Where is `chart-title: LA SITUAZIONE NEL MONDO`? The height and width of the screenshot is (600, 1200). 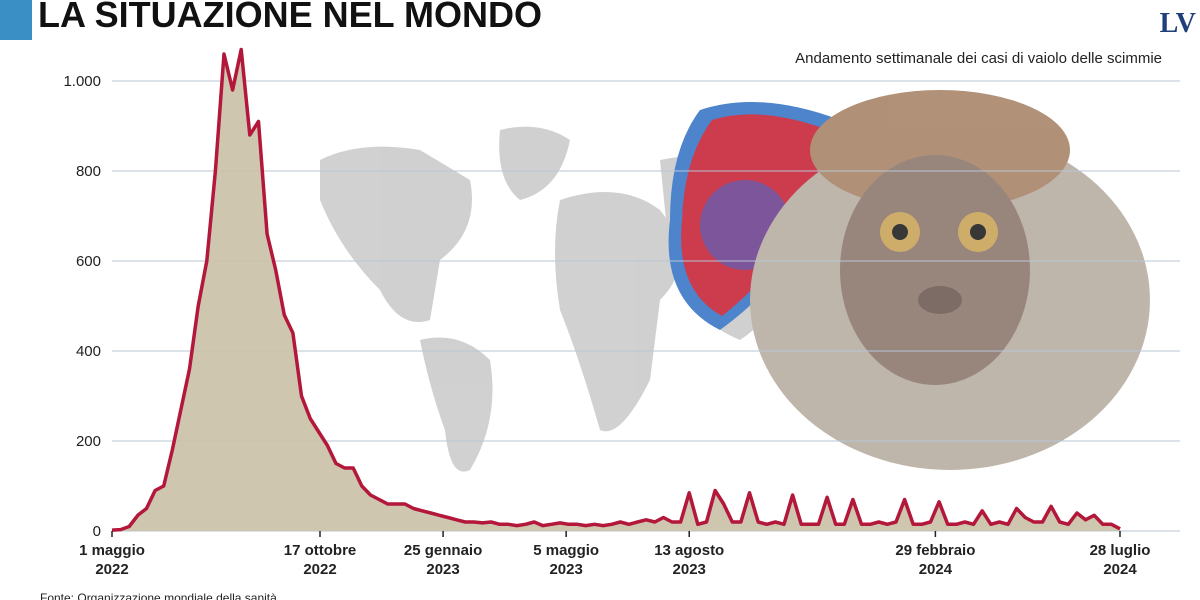
chart-title: LA SITUAZIONE NEL MONDO is located at coordinates (290, 17).